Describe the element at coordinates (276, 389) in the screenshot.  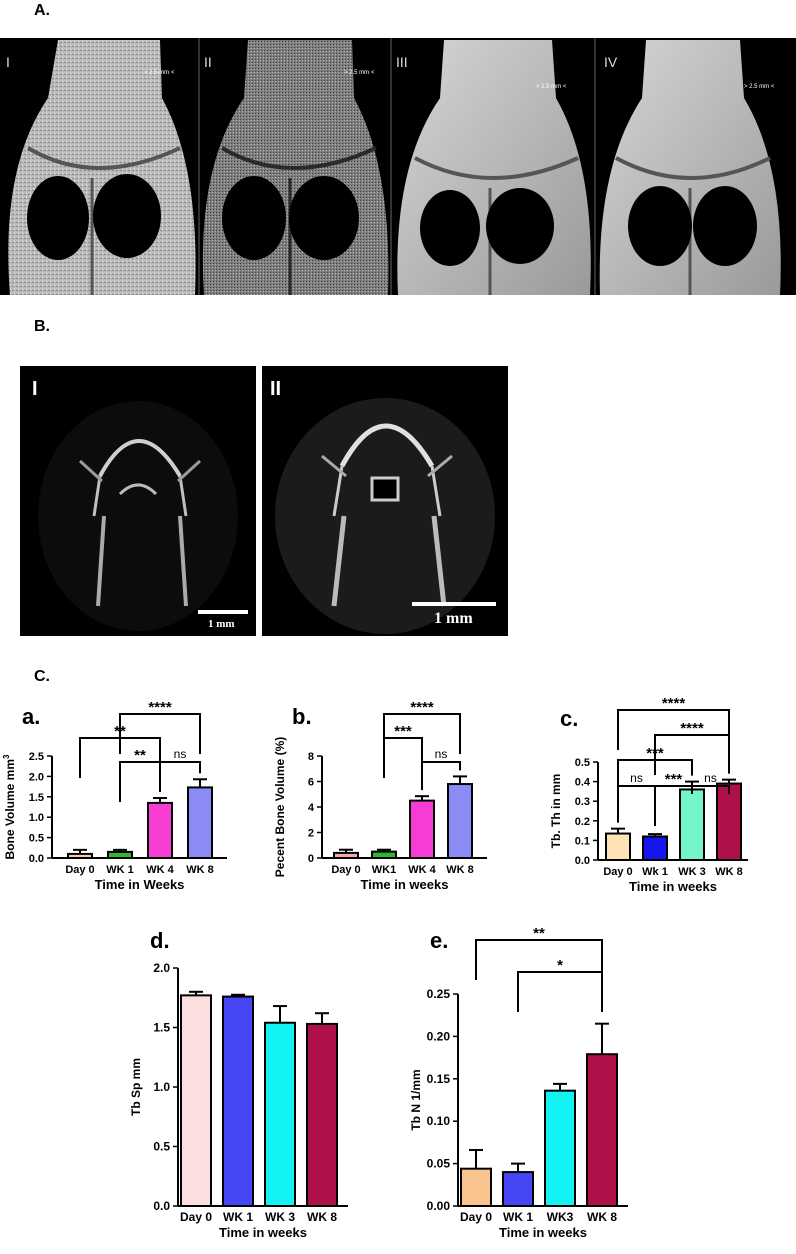
I see `panel-b-roman-2: II` at that location.